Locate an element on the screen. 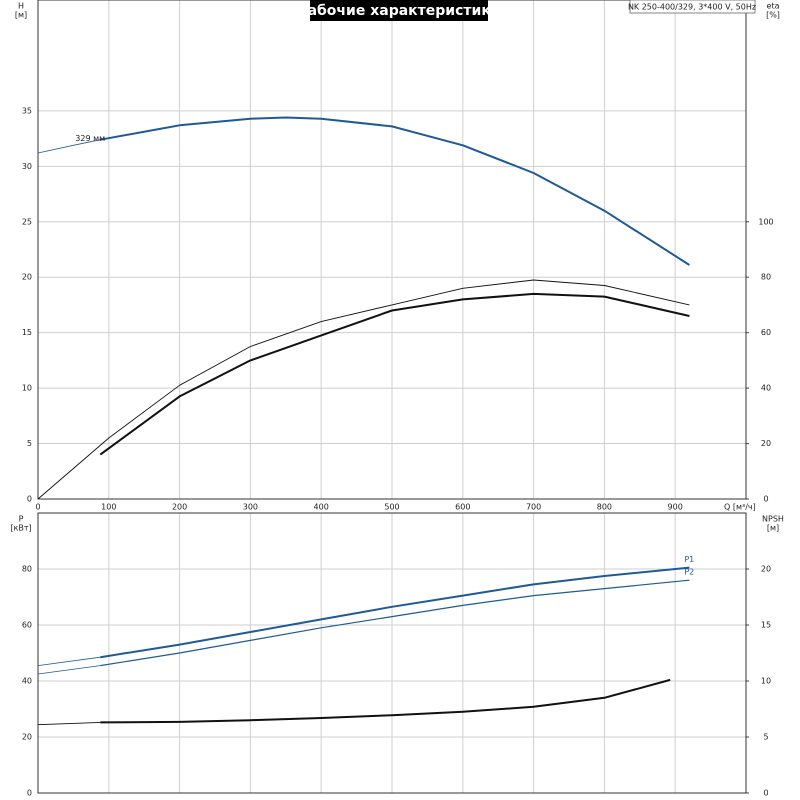 The width and height of the screenshot is (800, 800). title-bg is located at coordinates (399, 10).